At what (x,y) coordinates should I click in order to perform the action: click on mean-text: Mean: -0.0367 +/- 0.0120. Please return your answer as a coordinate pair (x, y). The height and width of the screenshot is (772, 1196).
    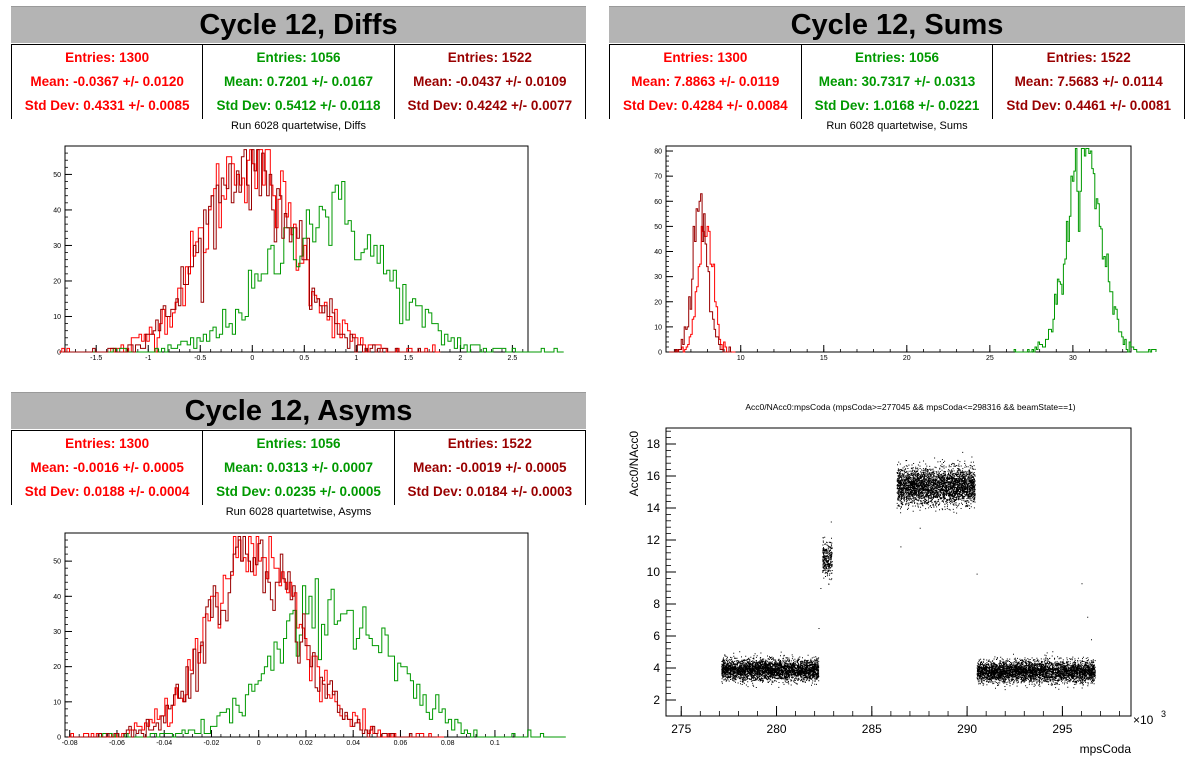
    Looking at the image, I should click on (107, 81).